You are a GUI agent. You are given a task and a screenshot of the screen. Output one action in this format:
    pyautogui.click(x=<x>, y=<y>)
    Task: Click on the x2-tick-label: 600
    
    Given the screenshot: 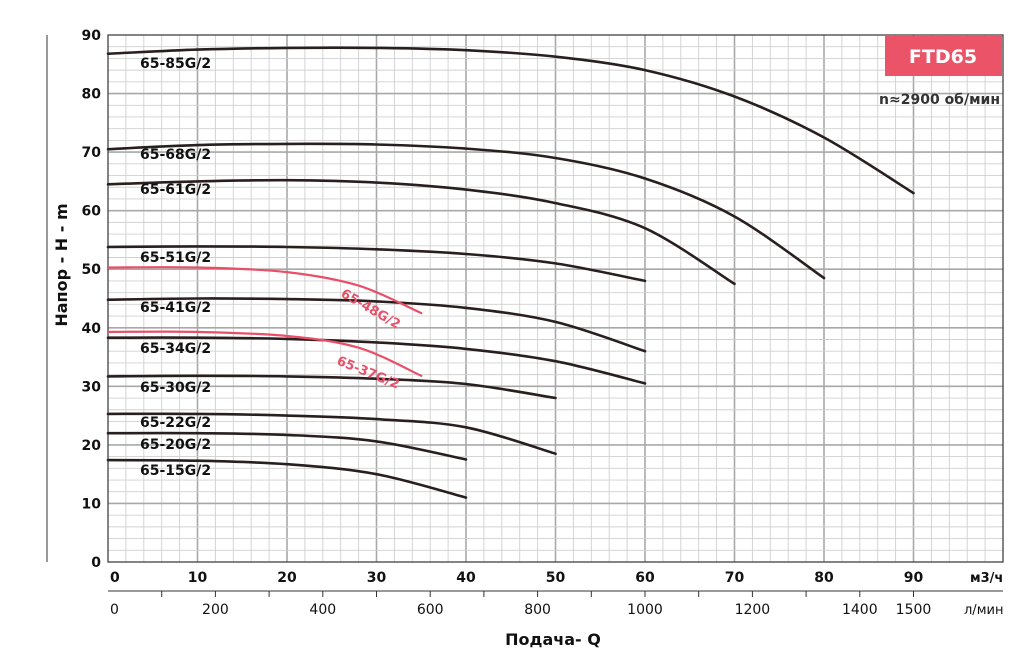 What is the action you would take?
    pyautogui.click(x=430, y=610)
    